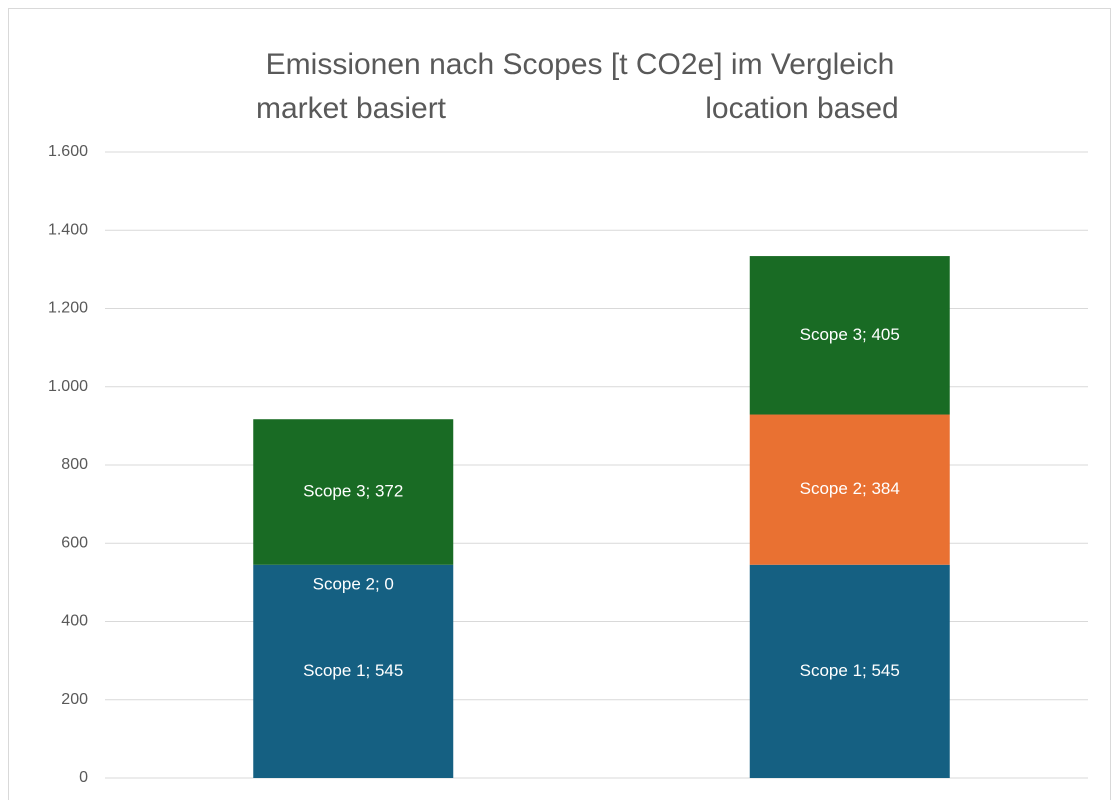 This screenshot has height=800, width=1119. Describe the element at coordinates (351, 108) in the screenshot. I see `category-label: market basiert` at that location.